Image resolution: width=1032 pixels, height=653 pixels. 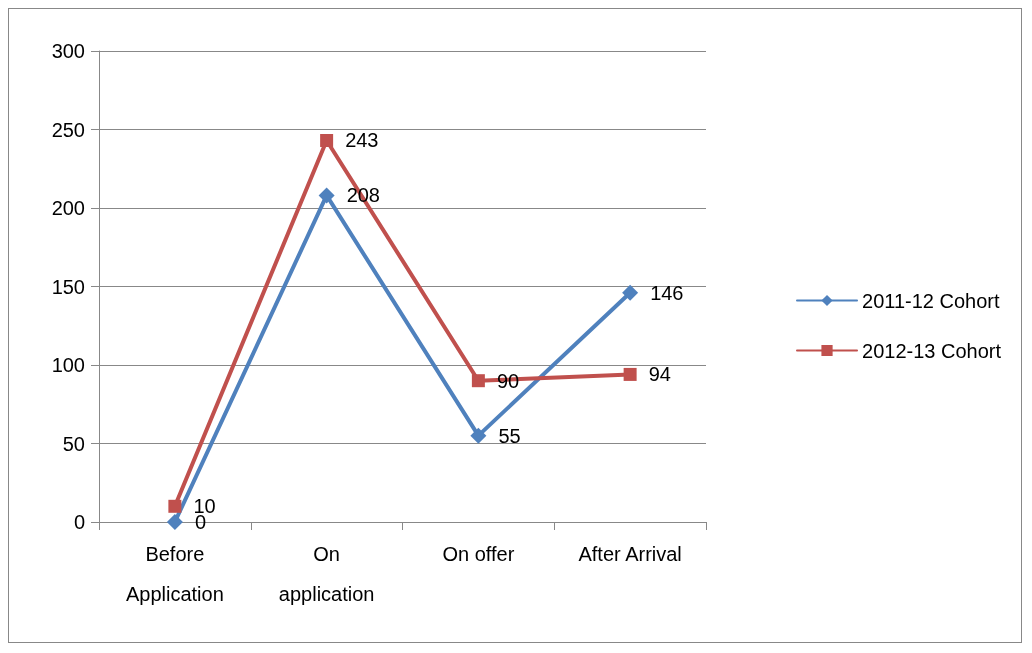 What do you see at coordinates (68, 129) in the screenshot?
I see `y-tick-label: 250` at bounding box center [68, 129].